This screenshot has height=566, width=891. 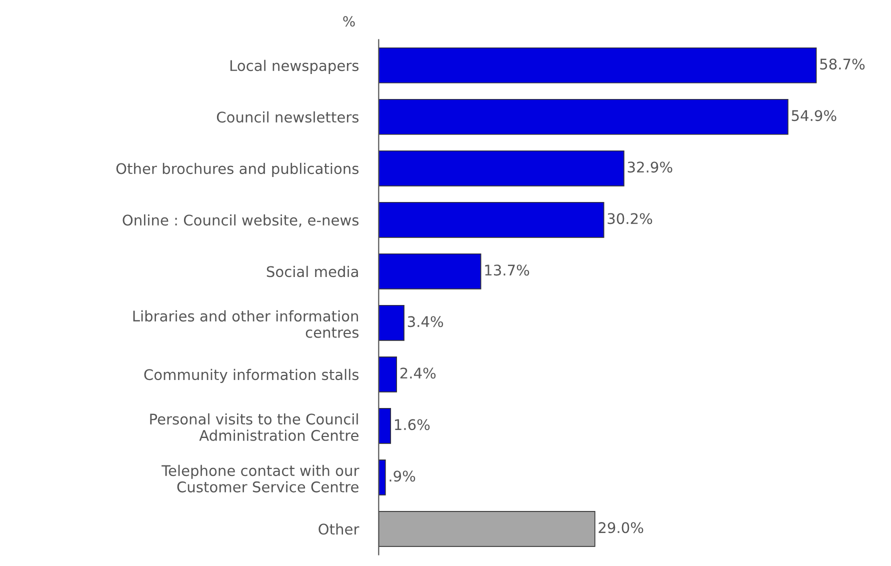 I want to click on data-label: 29.0%, so click(x=621, y=528).